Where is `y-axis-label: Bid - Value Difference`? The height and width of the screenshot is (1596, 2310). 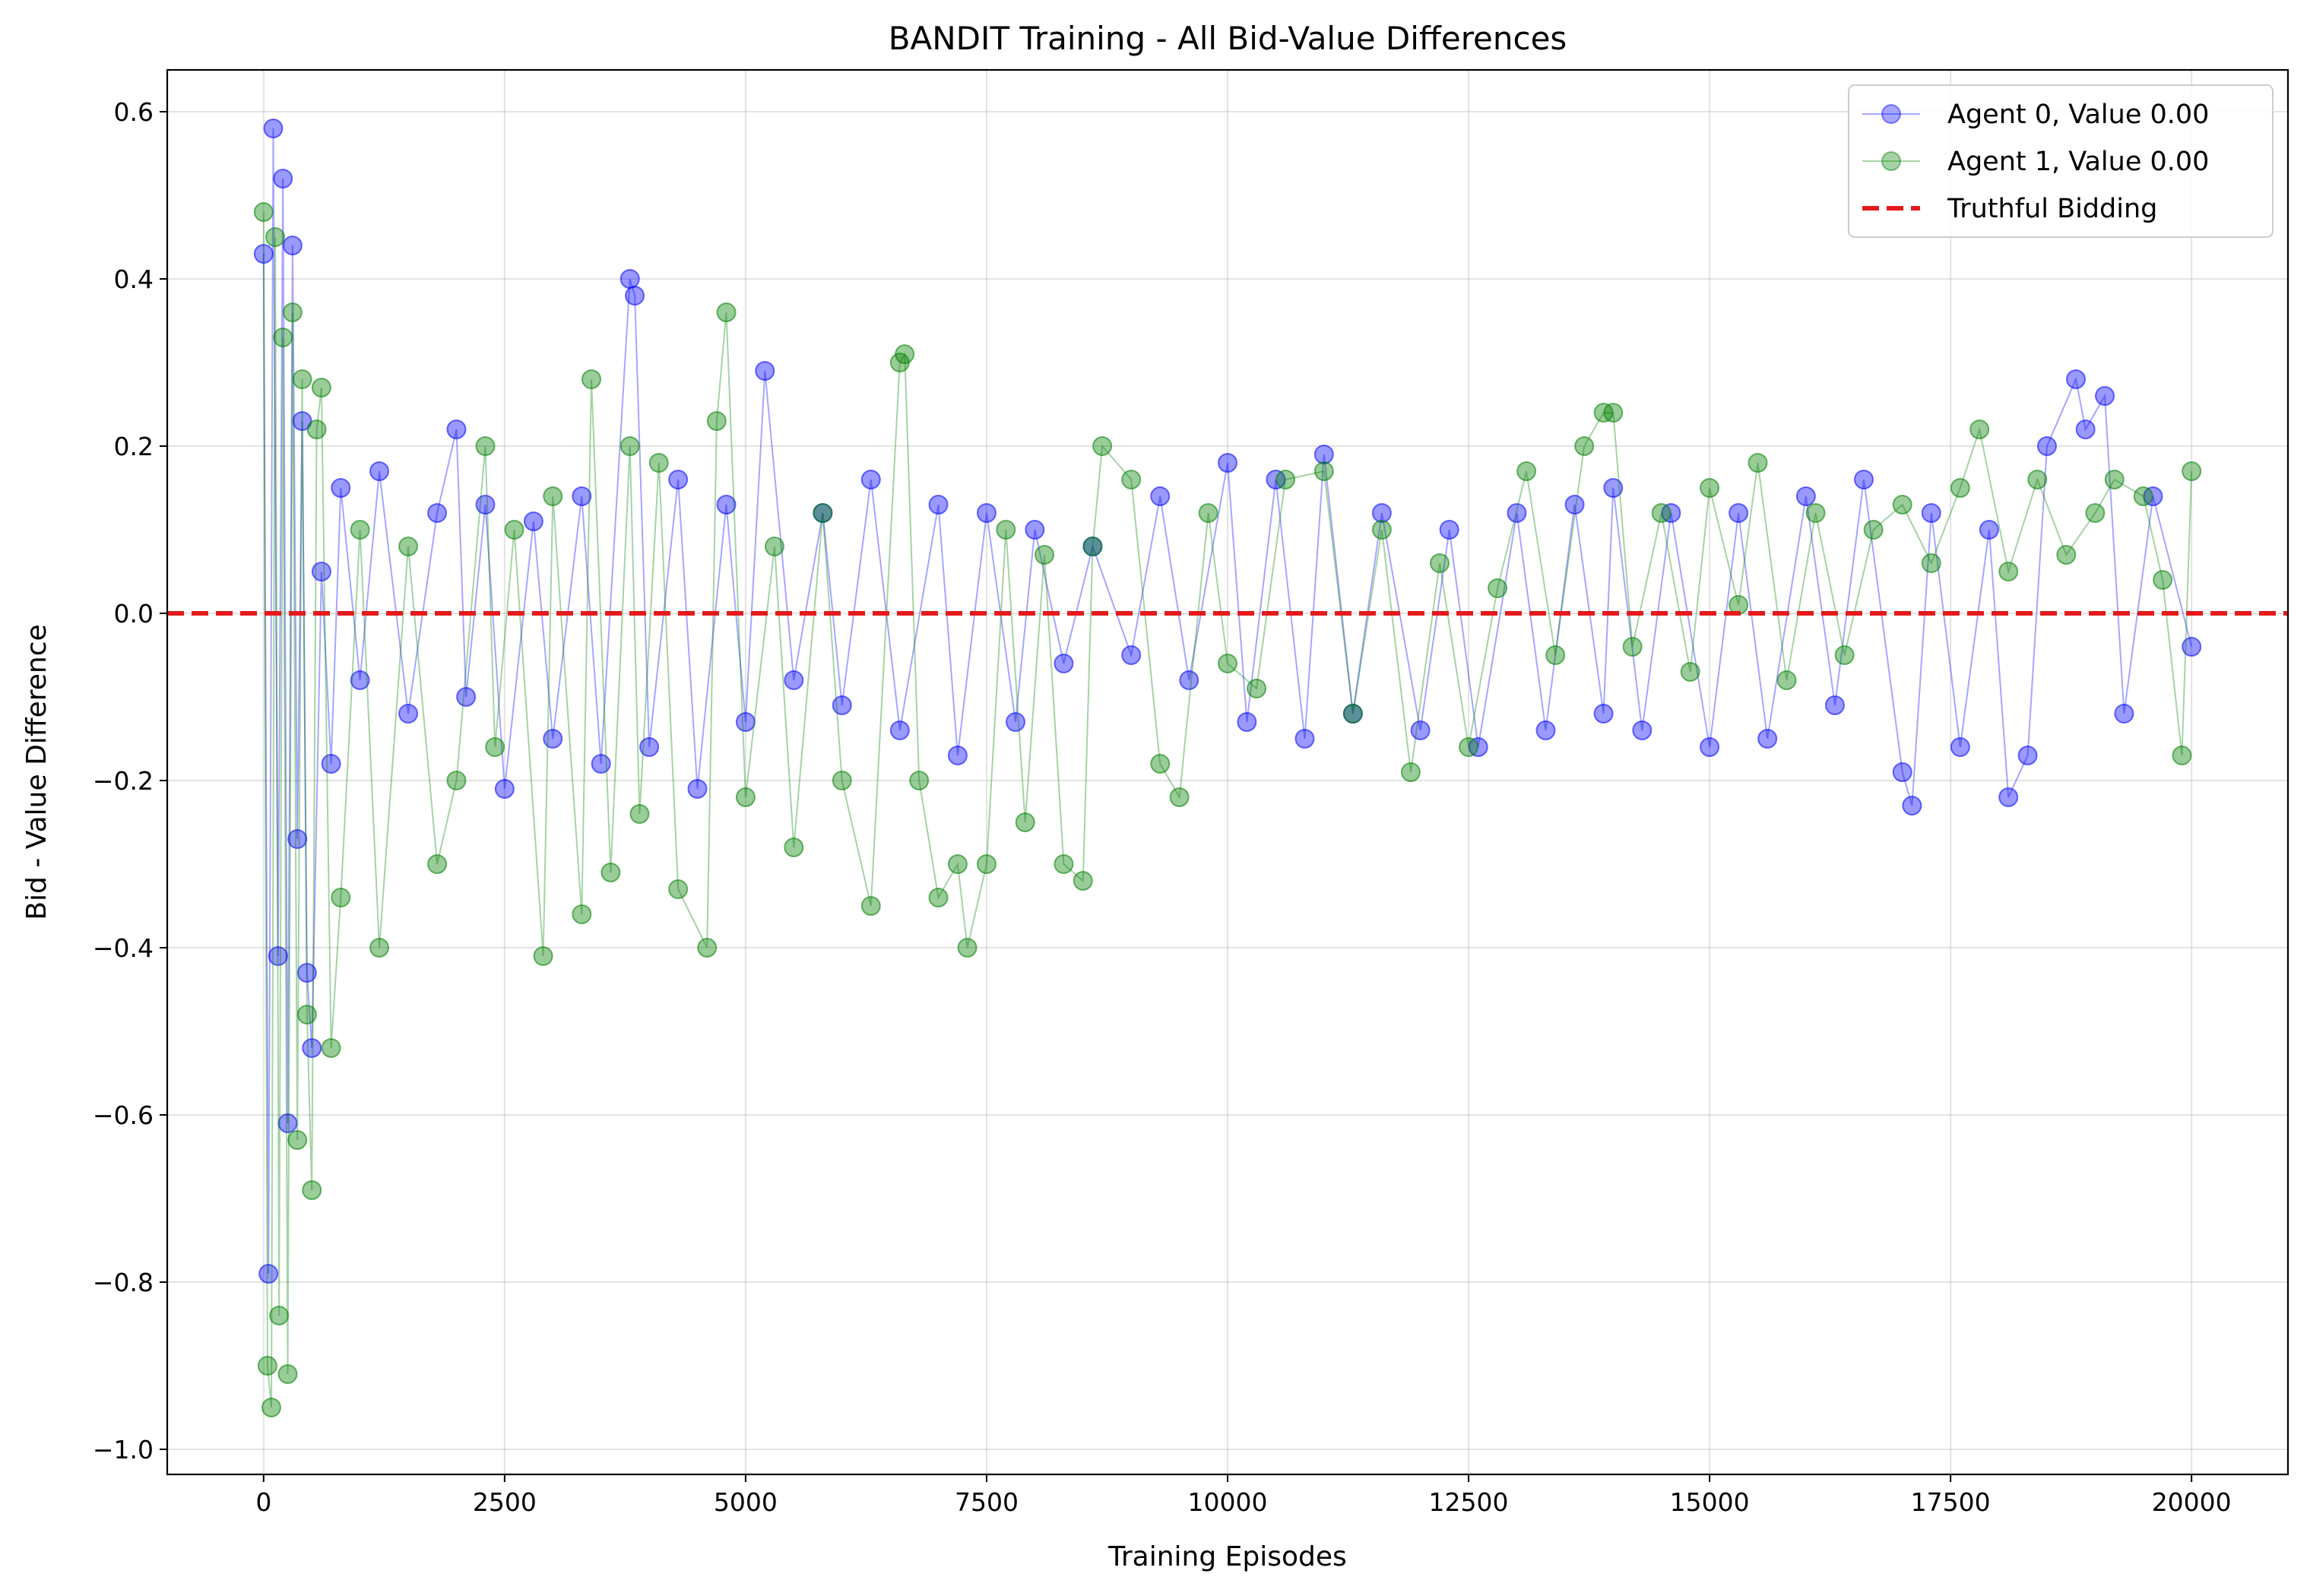 y-axis-label: Bid - Value Difference is located at coordinates (36, 772).